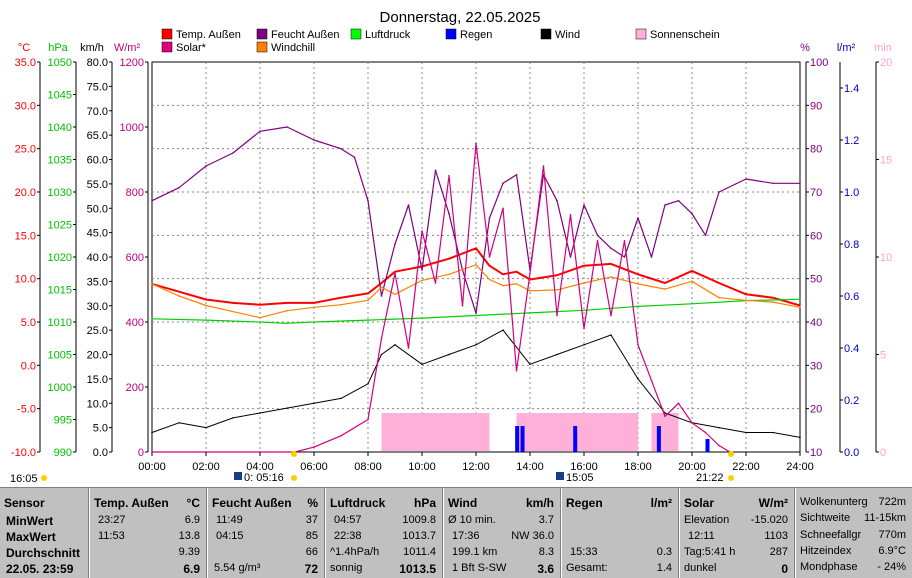 This screenshot has width=912, height=578. Describe the element at coordinates (530, 467) in the screenshot. I see `x-tick-label: 14:00` at that location.